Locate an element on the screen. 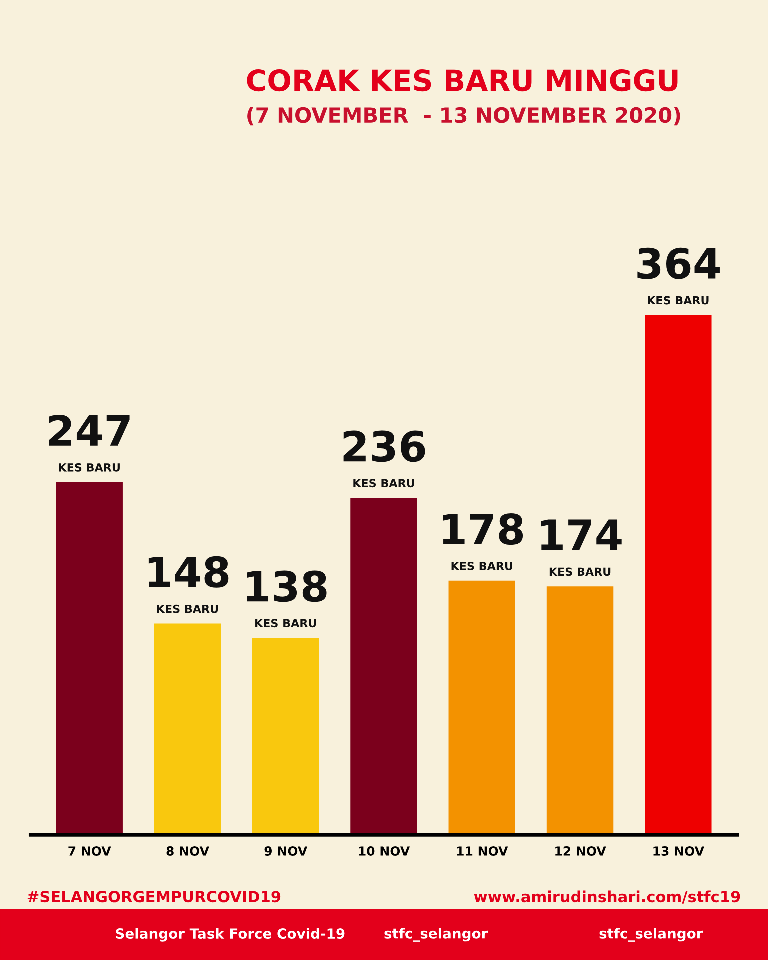 The image size is (768, 960). data-label: 178 is located at coordinates (483, 530).